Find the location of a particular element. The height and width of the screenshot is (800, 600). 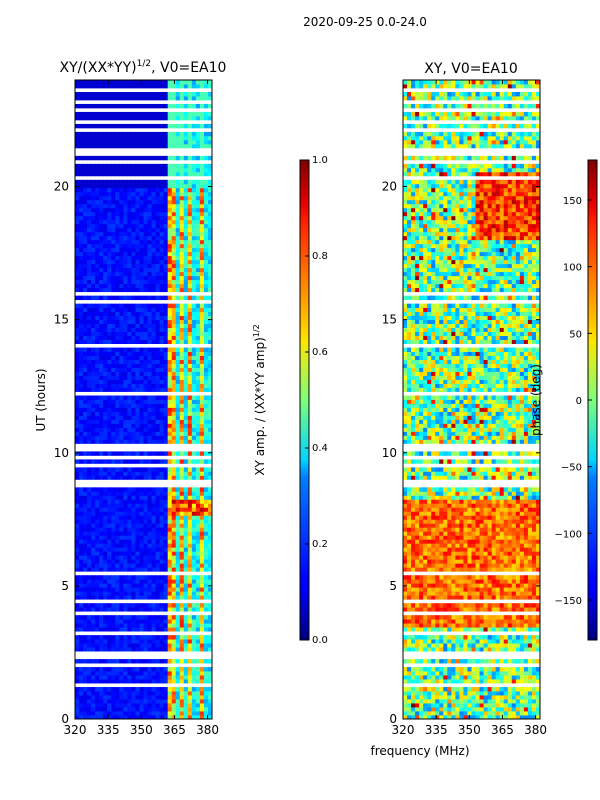

colorbar-tick-label: 0.4 is located at coordinates (320, 448).